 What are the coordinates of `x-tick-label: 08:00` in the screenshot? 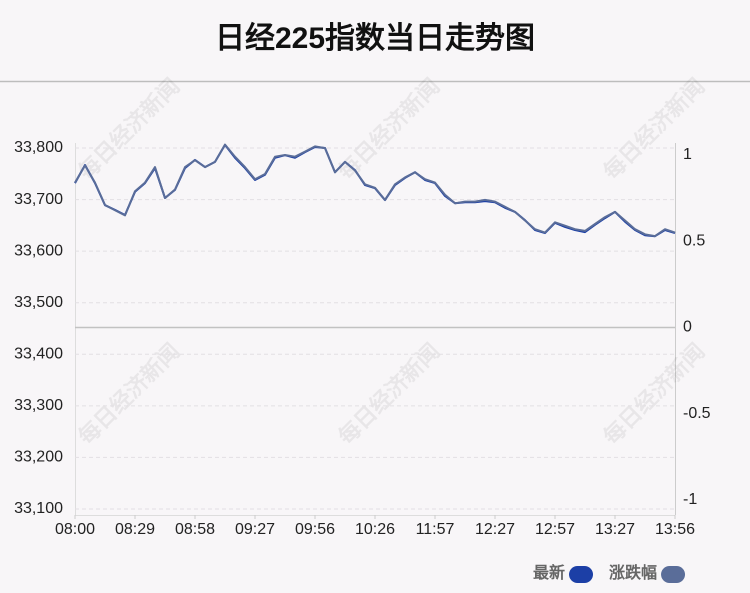 It's located at (75, 529).